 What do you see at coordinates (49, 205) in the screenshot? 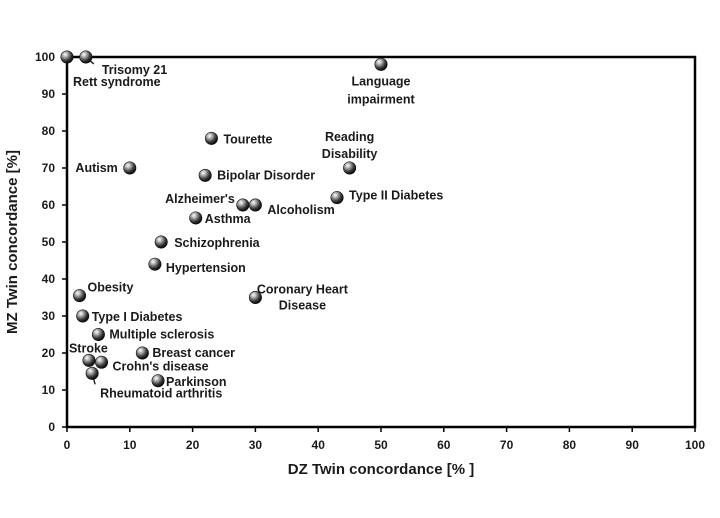
I see `y-tick-label: 60` at bounding box center [49, 205].